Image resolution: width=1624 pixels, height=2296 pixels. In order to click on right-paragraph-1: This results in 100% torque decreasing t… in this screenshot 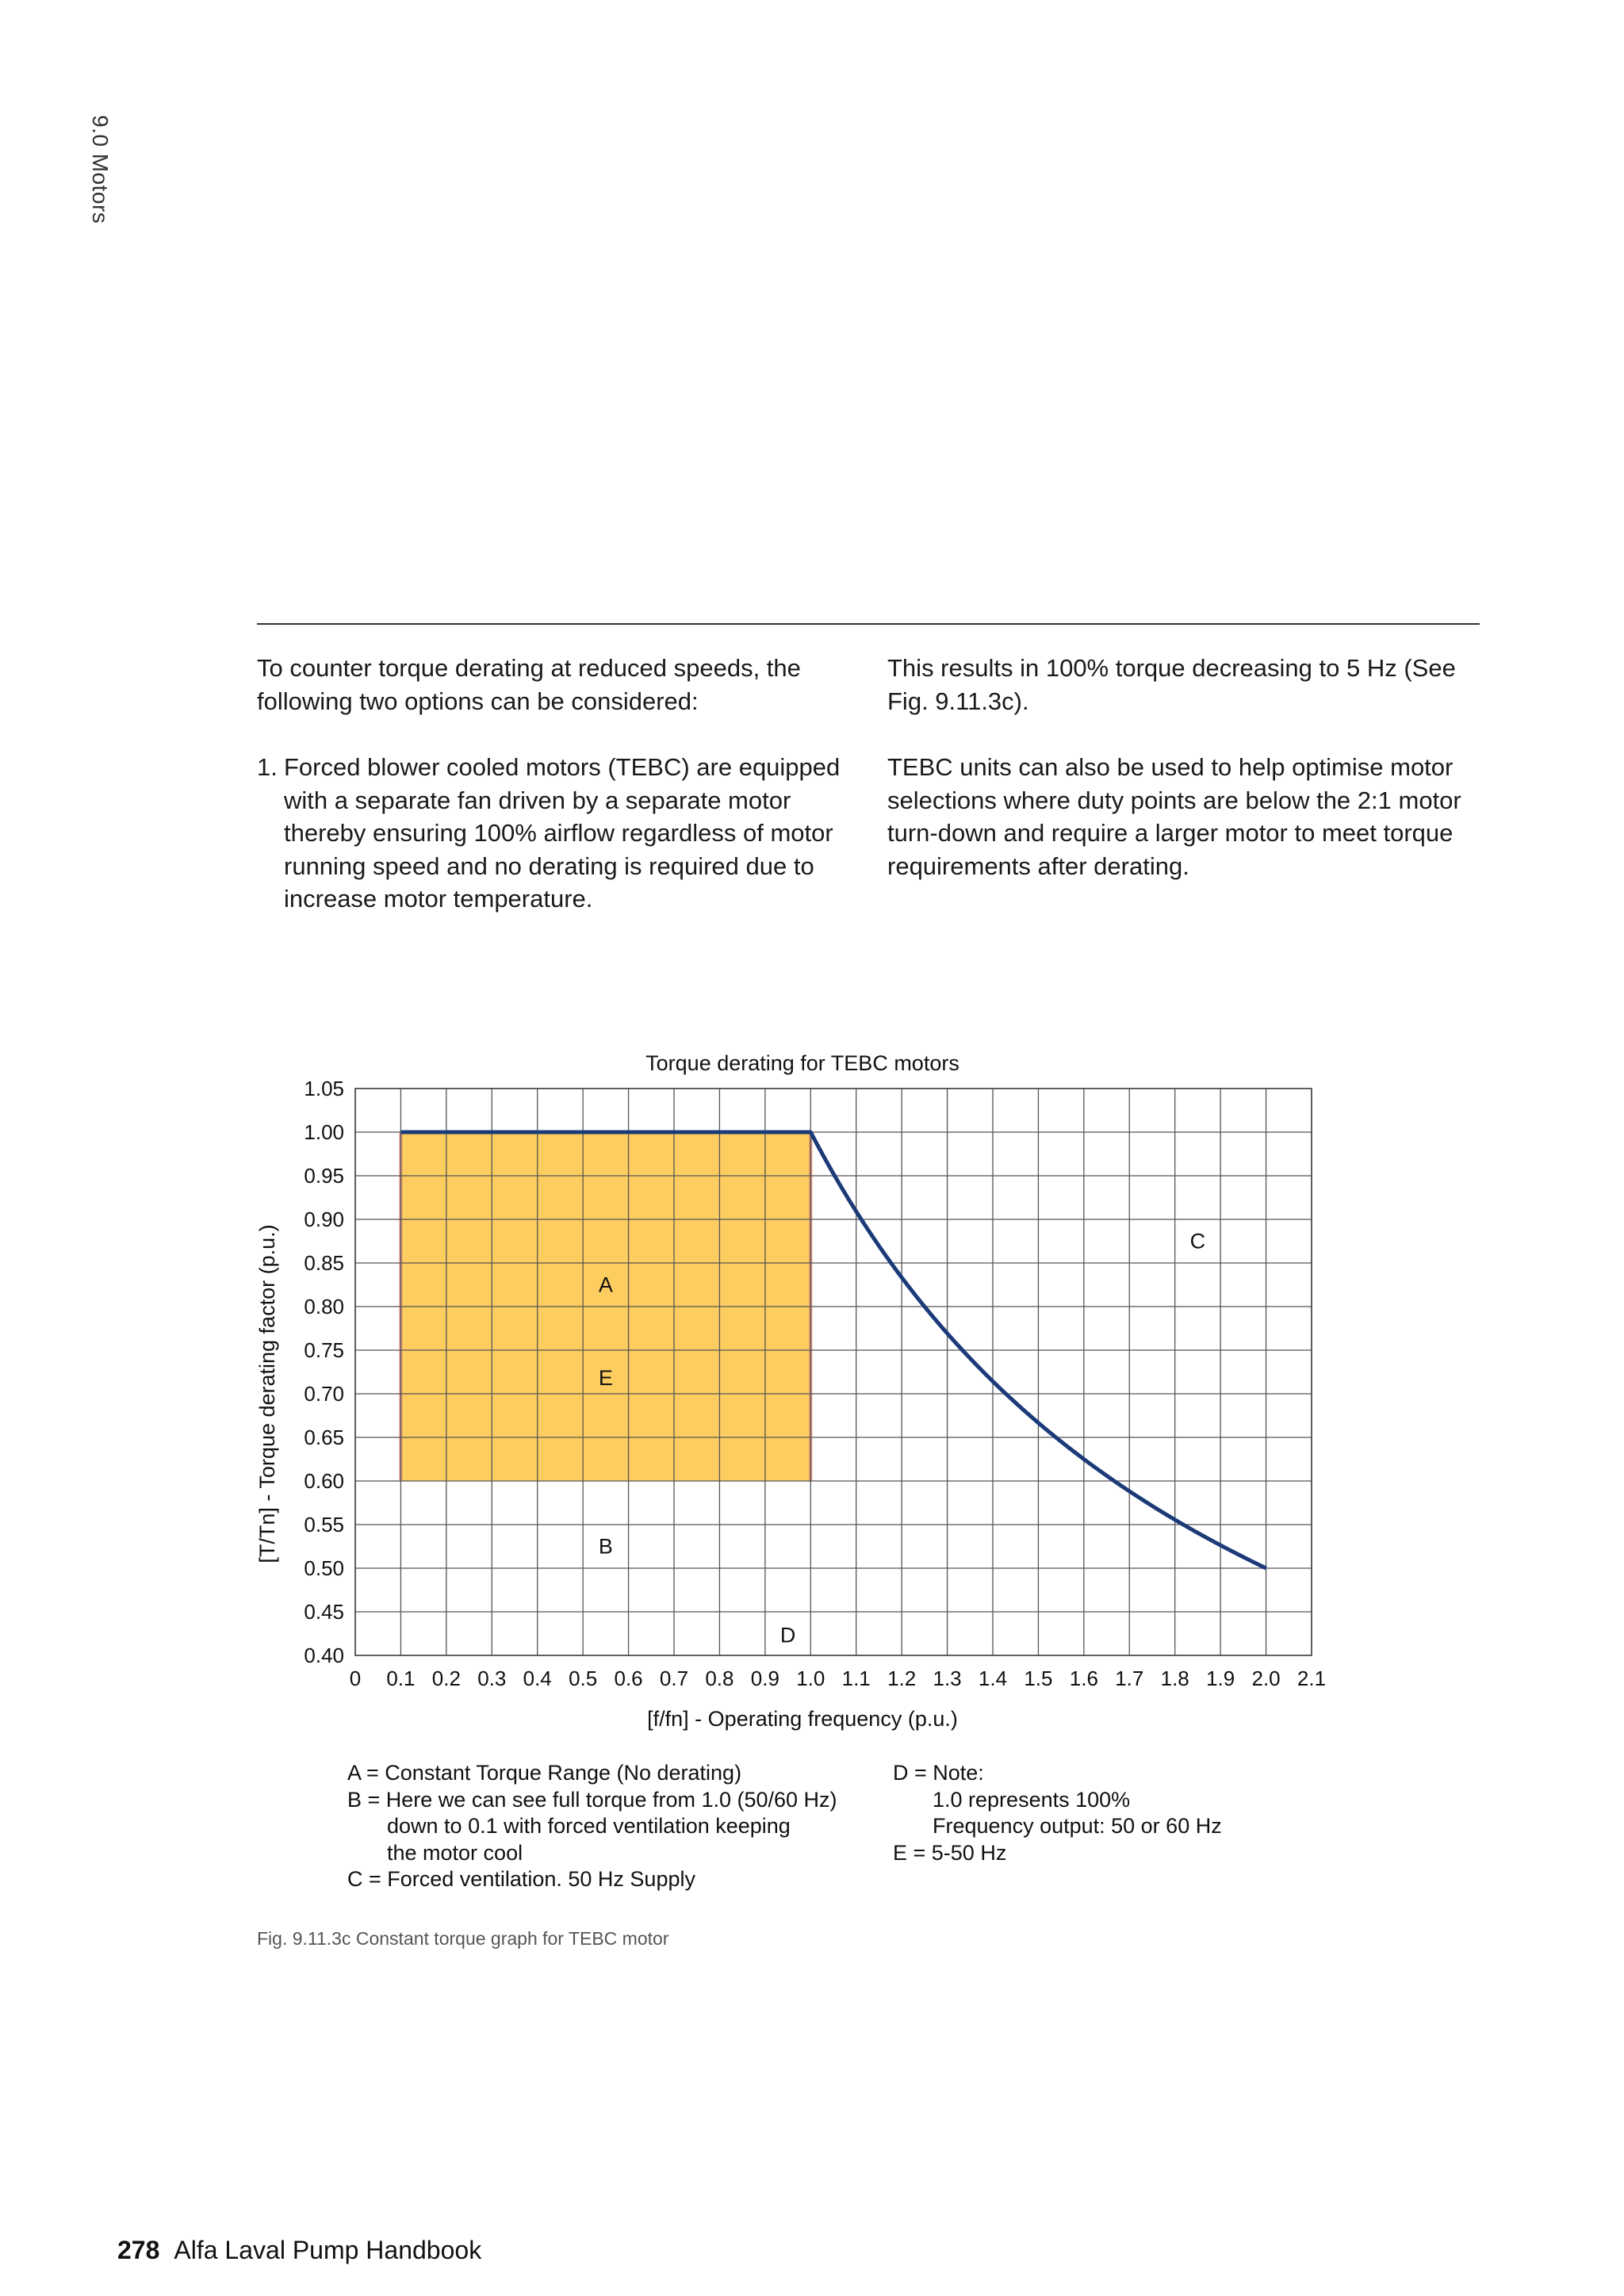, I will do `click(1171, 685)`.